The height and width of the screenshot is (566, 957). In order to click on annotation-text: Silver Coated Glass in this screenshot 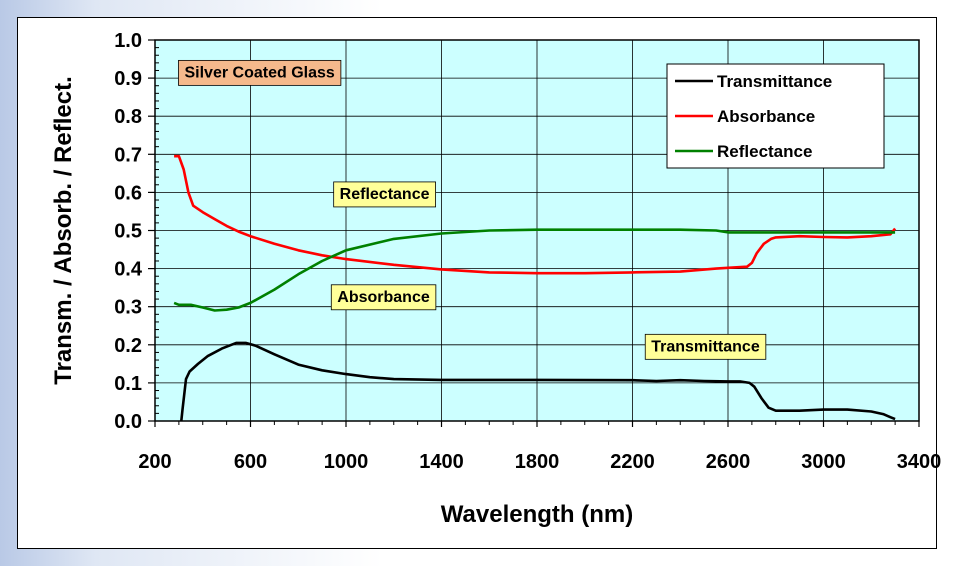, I will do `click(259, 72)`.